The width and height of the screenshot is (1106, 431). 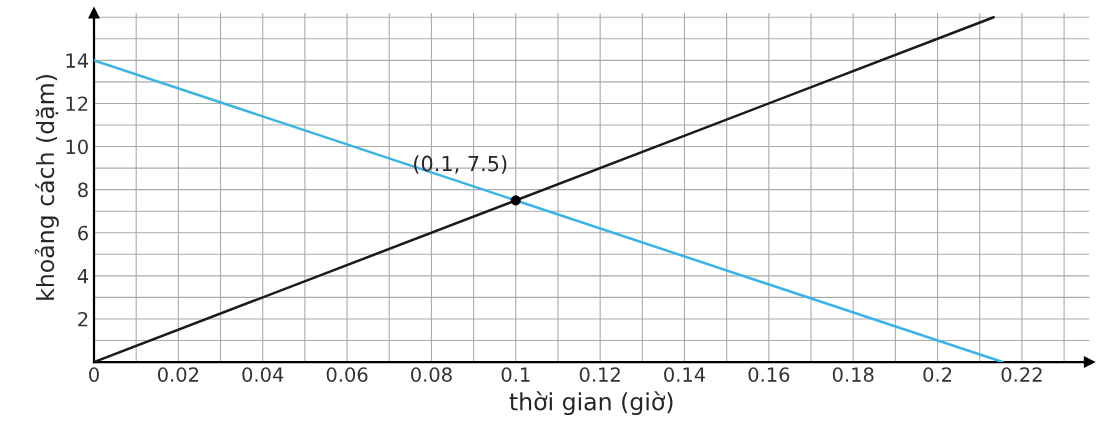 What do you see at coordinates (77, 147) in the screenshot?
I see `y-tick-label: 10` at bounding box center [77, 147].